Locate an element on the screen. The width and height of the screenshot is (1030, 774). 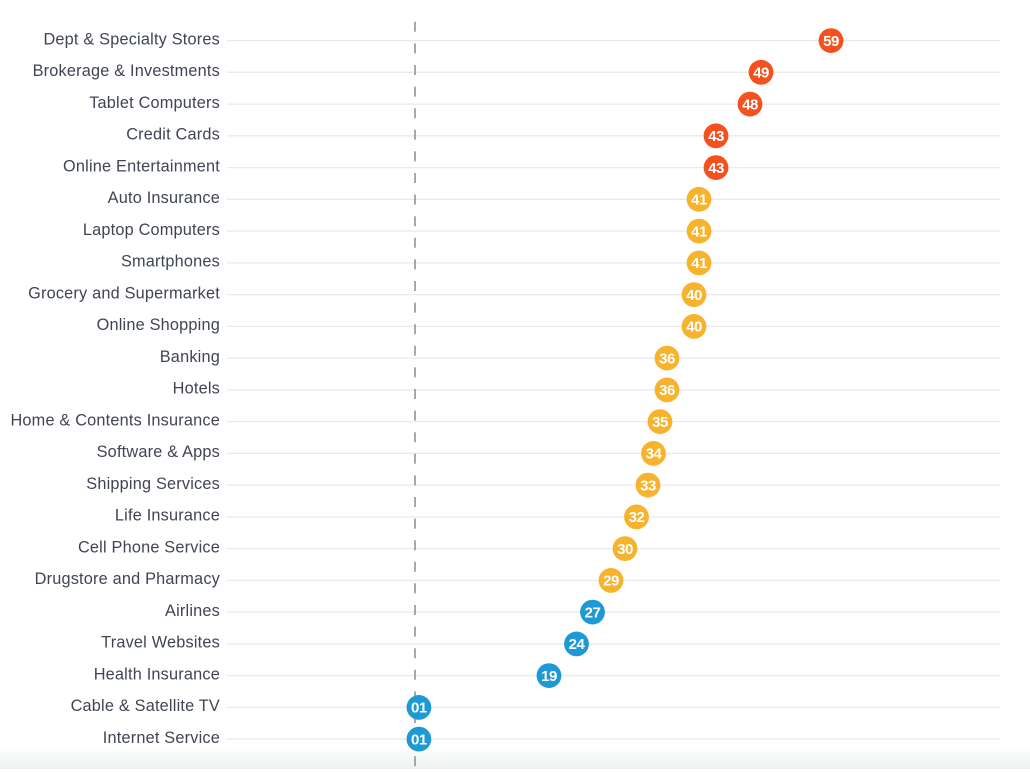
svg-text: 29 is located at coordinates (611, 581).